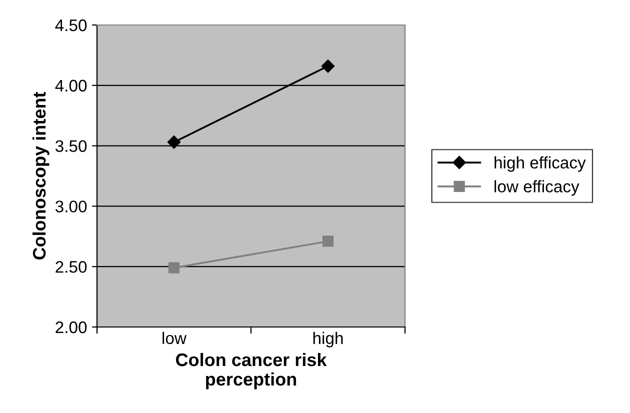  I want to click on y-tick-label: 3.00, so click(71, 206).